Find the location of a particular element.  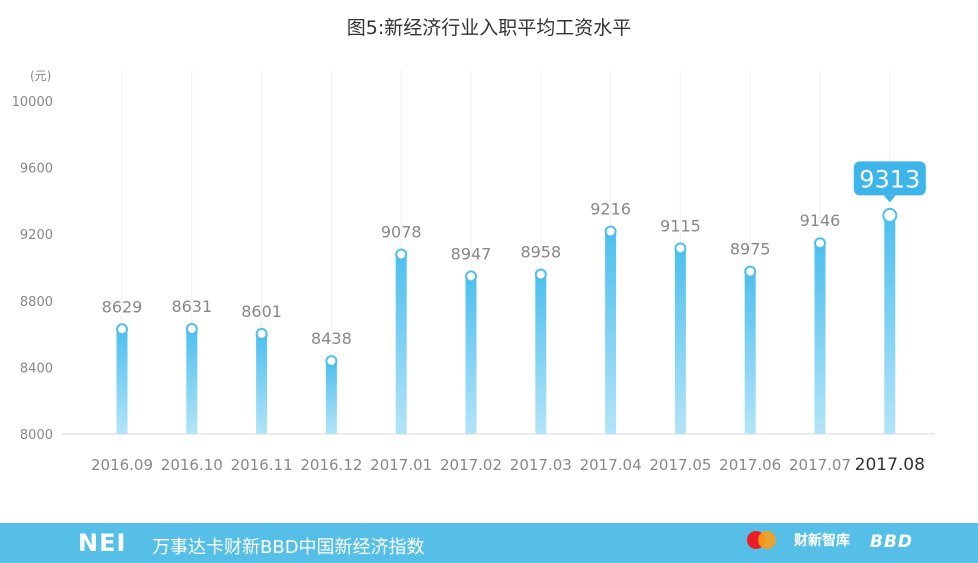

x-tick-label: 2017.06 is located at coordinates (750, 465).